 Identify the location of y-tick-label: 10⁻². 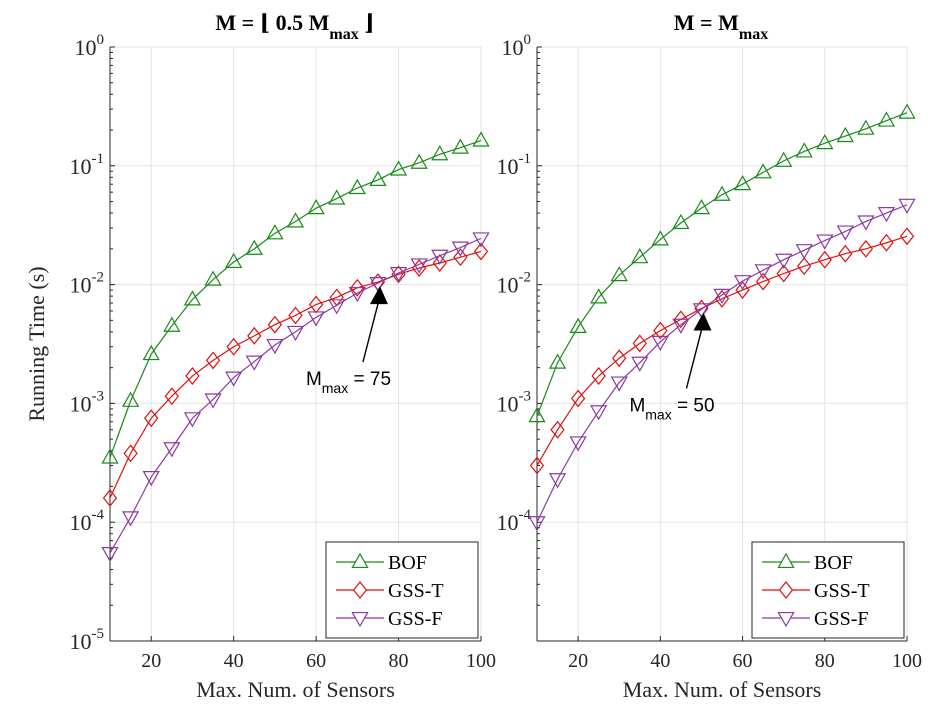
(87, 284).